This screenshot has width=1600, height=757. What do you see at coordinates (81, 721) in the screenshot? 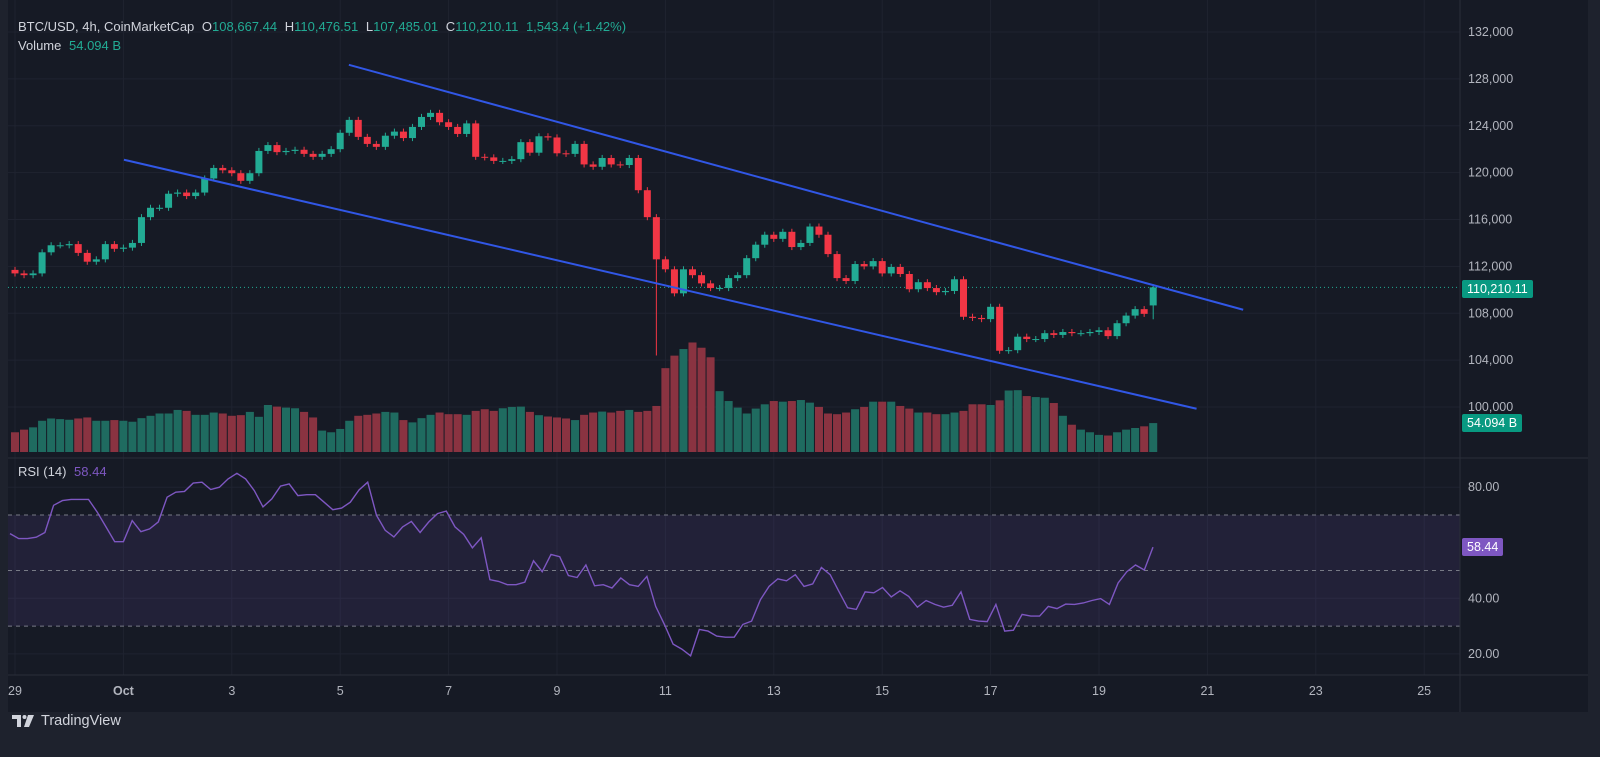
I see `tradingview-logo-text: TradingView` at bounding box center [81, 721].